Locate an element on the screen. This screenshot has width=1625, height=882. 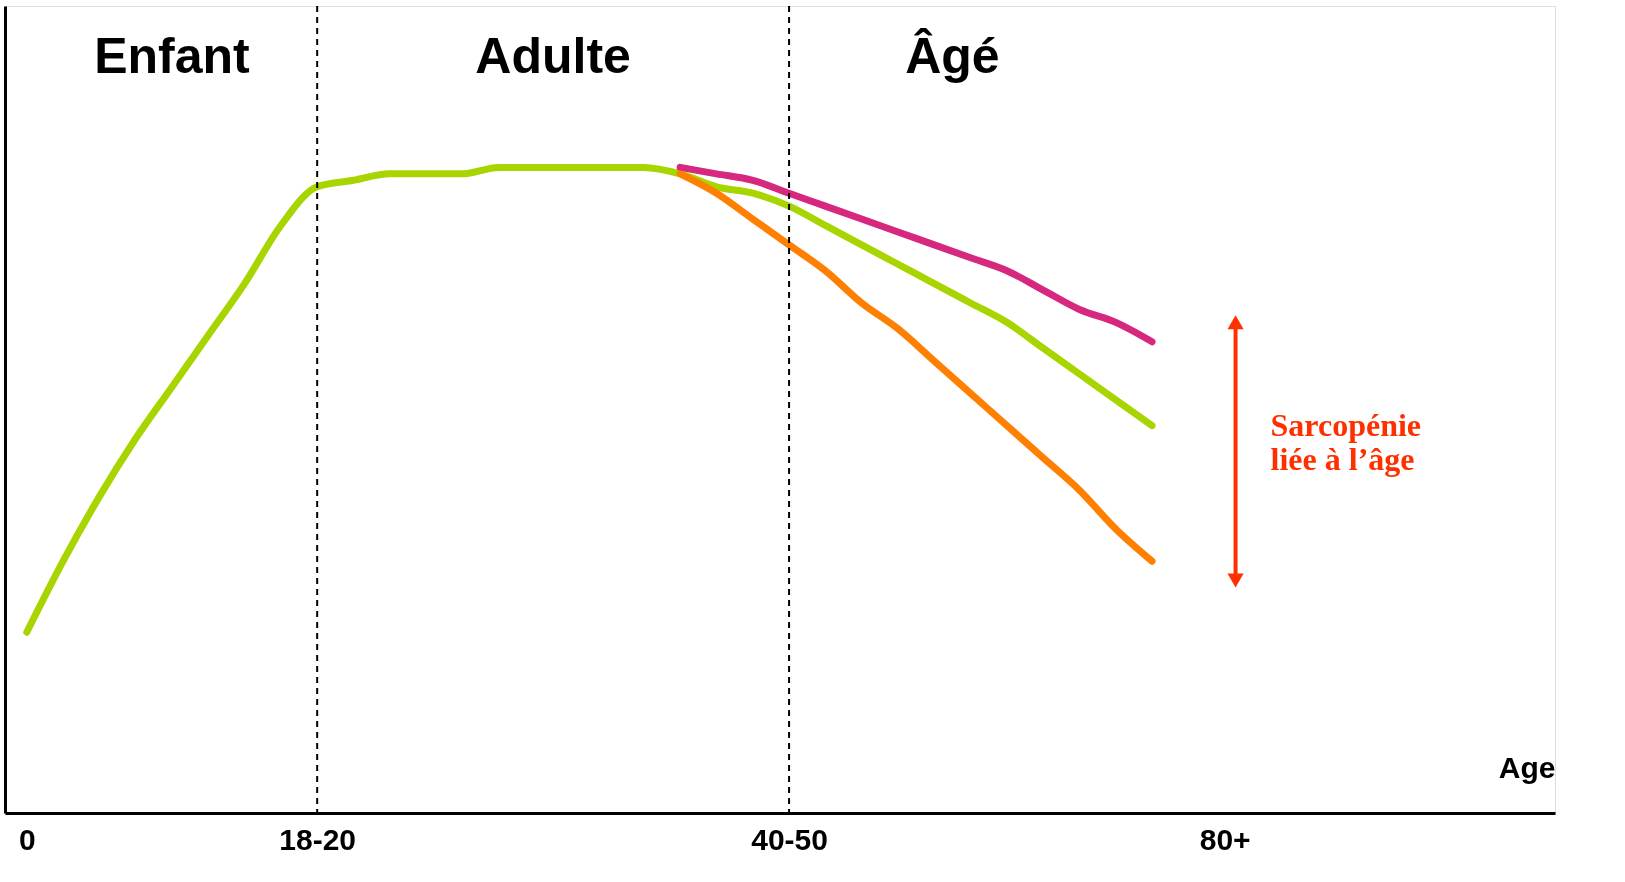
x-axis-title: Age is located at coordinates (1527, 767).